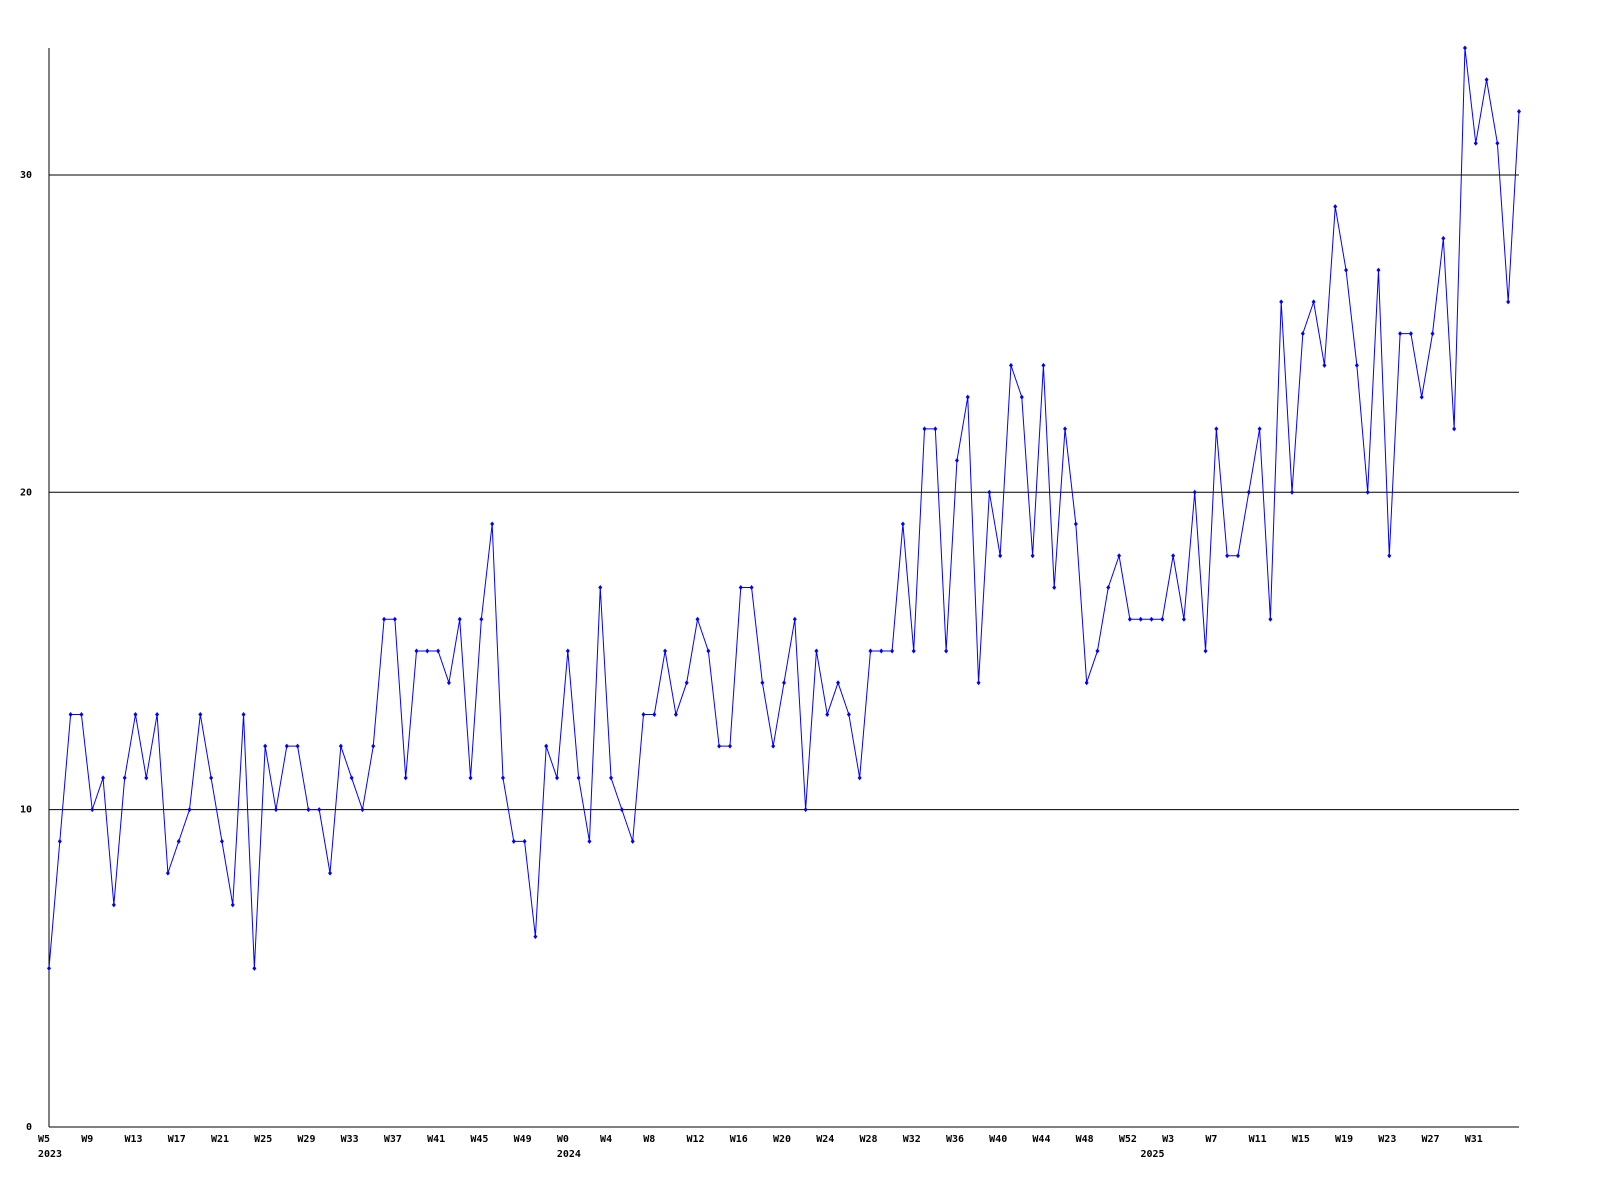  Describe the element at coordinates (479, 1139) in the screenshot. I see `x-tick-label: W45` at that location.